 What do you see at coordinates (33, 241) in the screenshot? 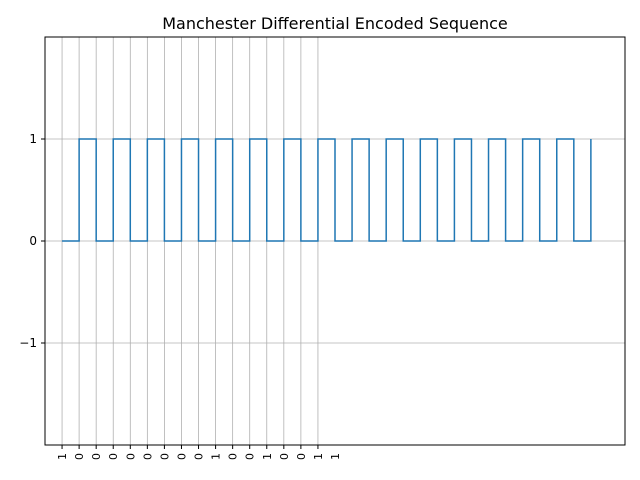
I see `y-tick-label: 0` at bounding box center [33, 241].